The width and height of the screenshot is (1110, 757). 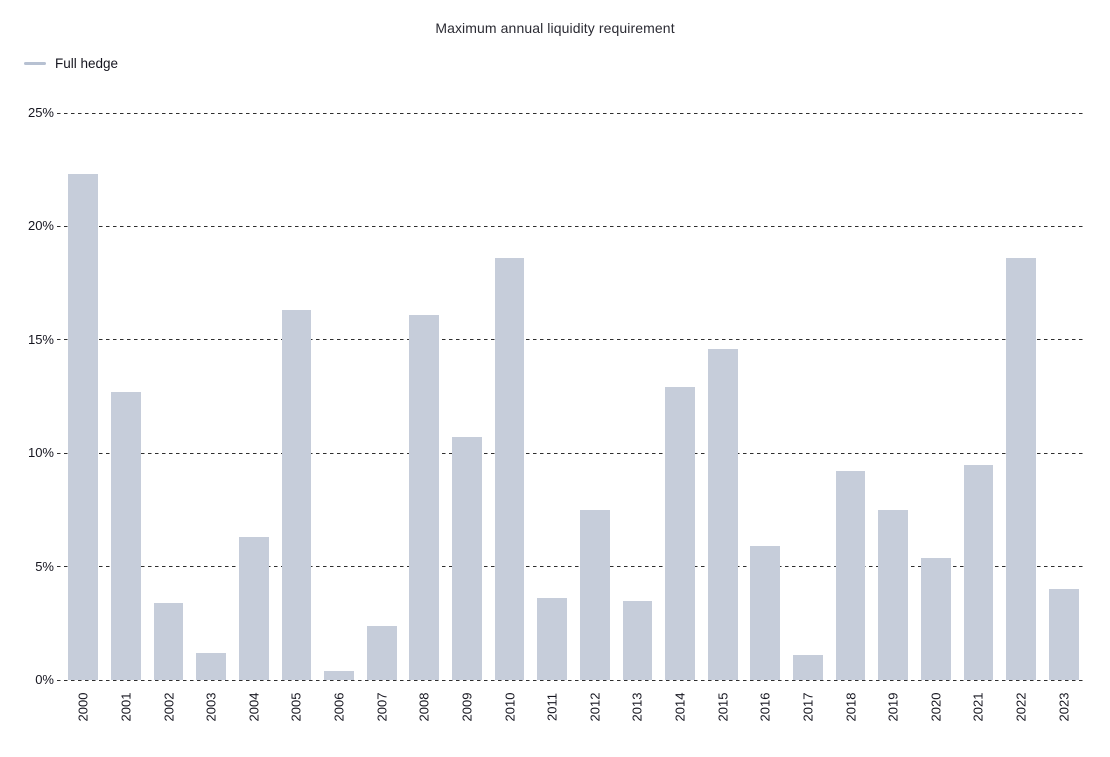 What do you see at coordinates (168, 641) in the screenshot?
I see `bar-2002` at bounding box center [168, 641].